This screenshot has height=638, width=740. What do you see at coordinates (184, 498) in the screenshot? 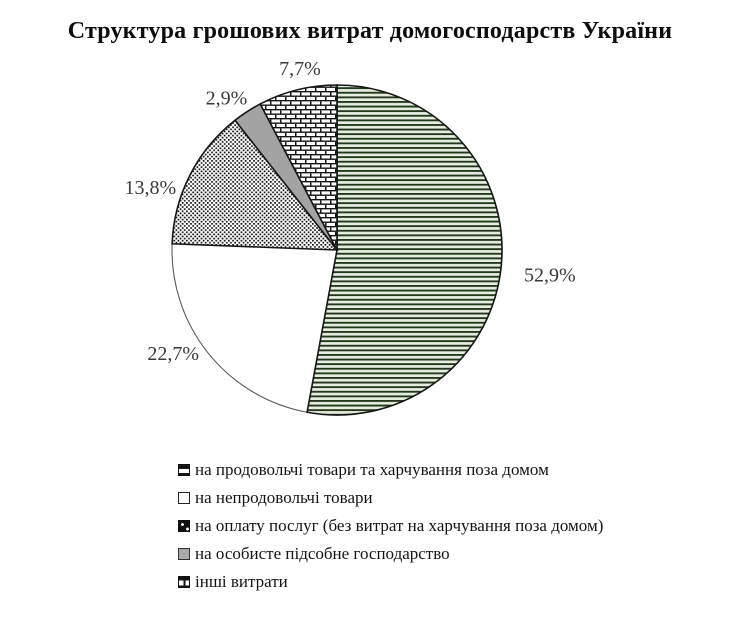
I see `legend-swatch-white` at bounding box center [184, 498].